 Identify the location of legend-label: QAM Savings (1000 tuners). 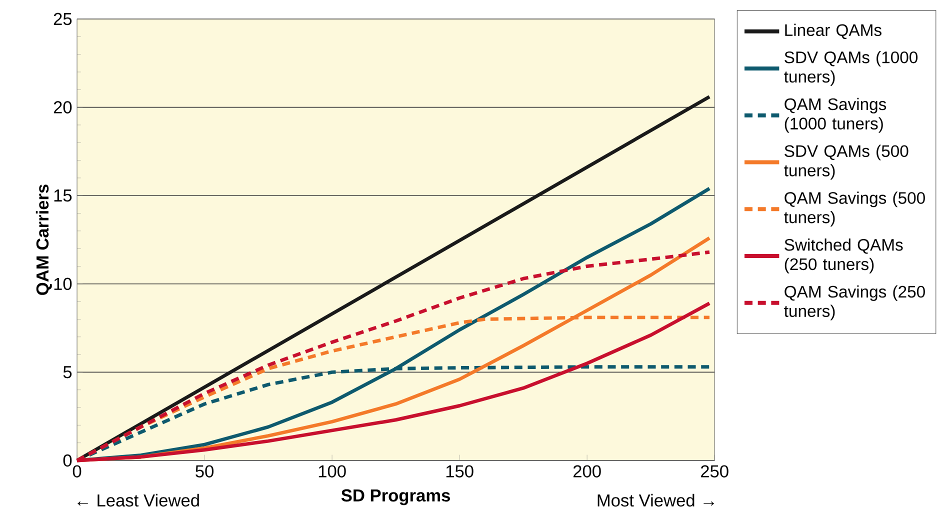
(835, 116).